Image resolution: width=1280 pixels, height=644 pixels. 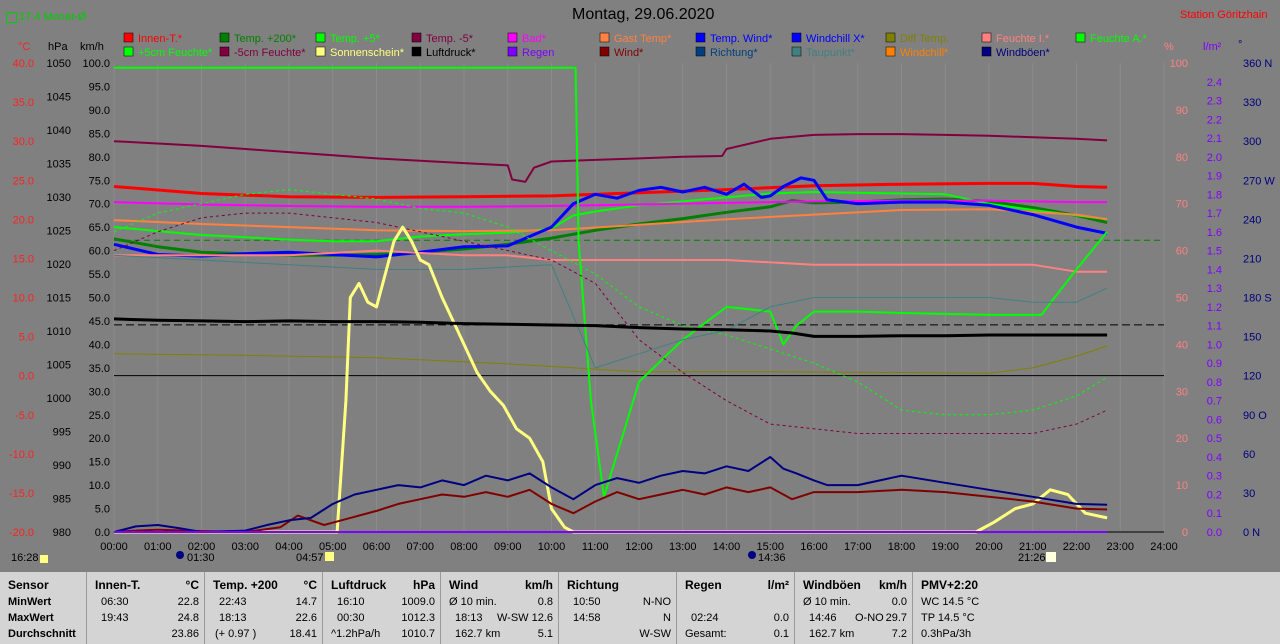 I want to click on innen-min-value: 22.8, so click(x=188, y=602).